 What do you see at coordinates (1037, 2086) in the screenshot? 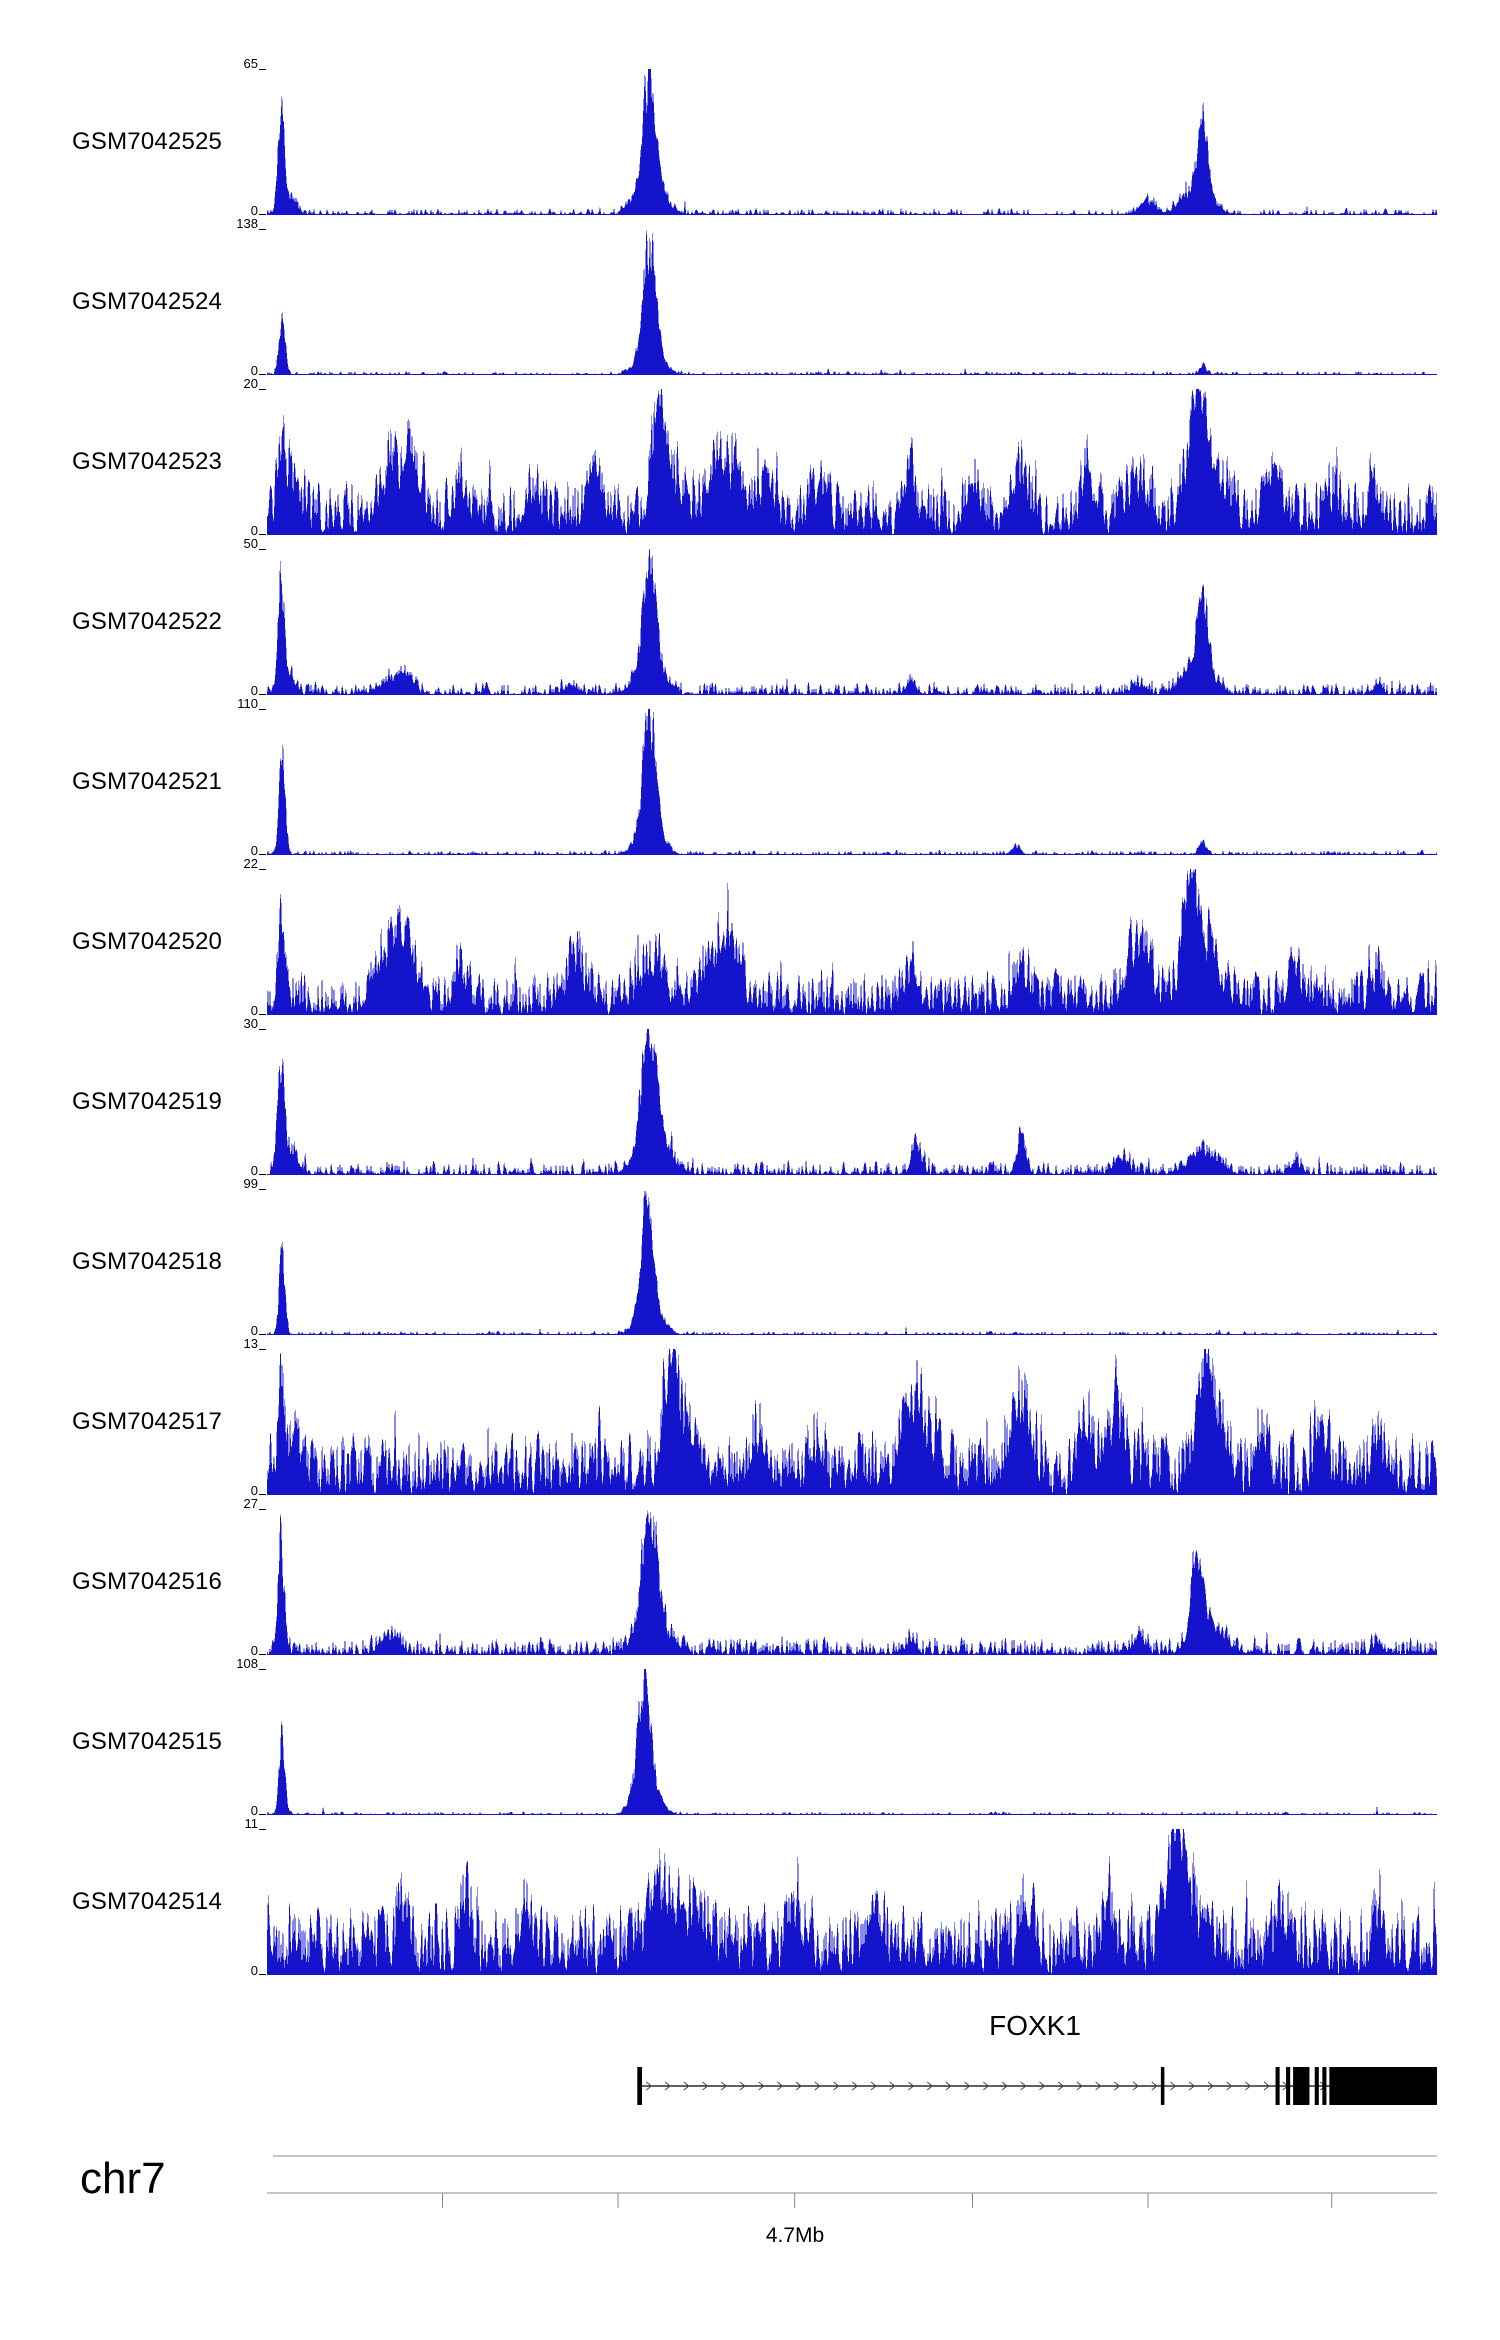
I see `gene-model-diagram` at bounding box center [1037, 2086].